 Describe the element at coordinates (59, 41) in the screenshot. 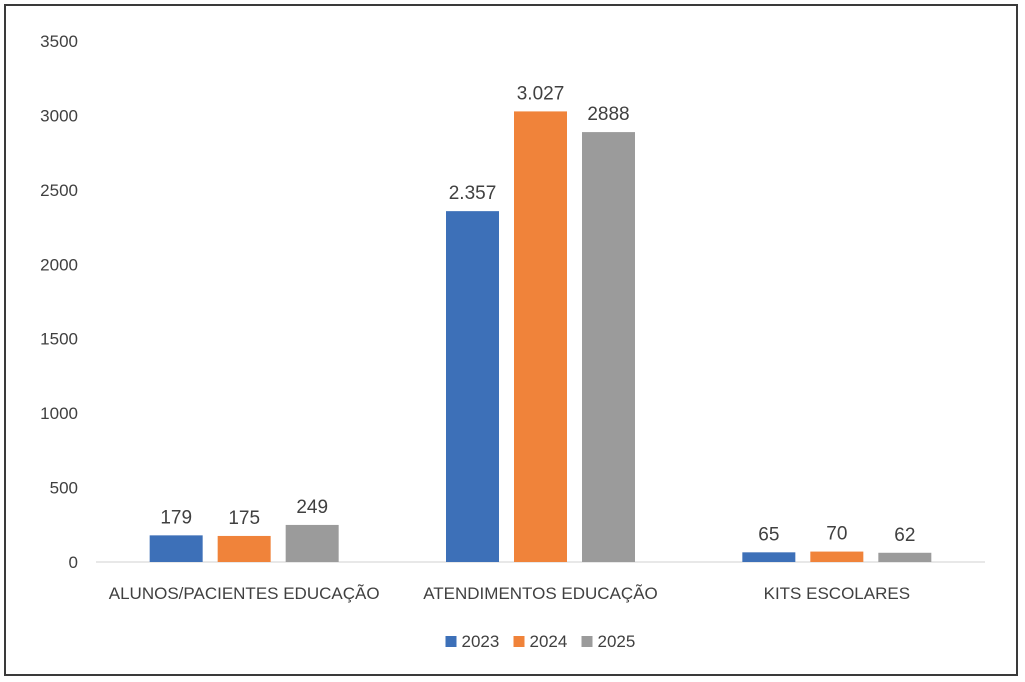

I see `y-tick-label: 3500` at that location.